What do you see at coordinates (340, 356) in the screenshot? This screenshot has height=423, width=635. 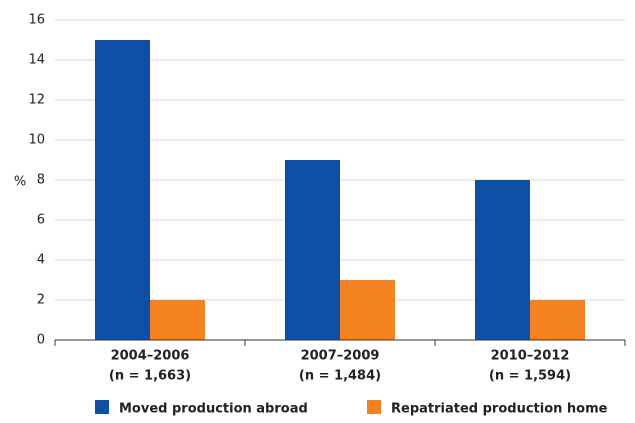 I see `x-tick-label: 2007–2009` at bounding box center [340, 356].